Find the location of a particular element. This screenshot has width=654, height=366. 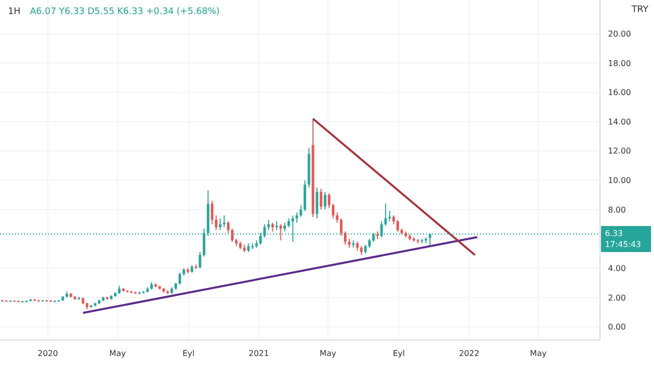

y-tick-label: 0.00 is located at coordinates (617, 327).